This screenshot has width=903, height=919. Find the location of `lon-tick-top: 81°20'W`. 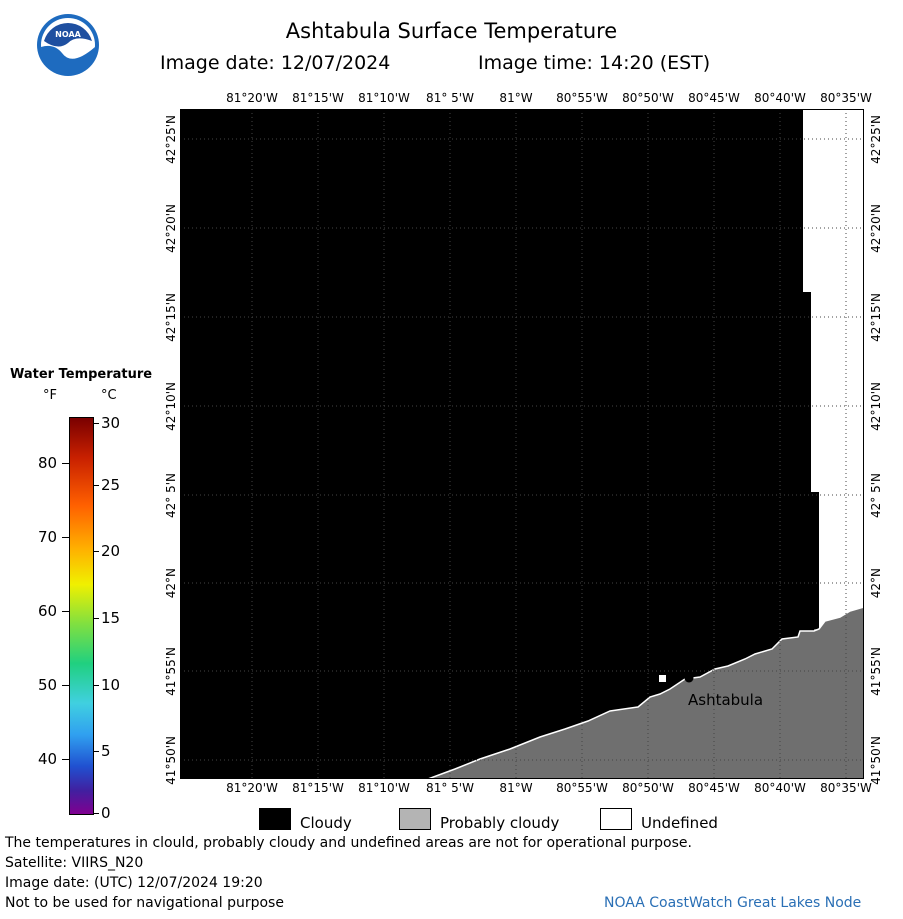

lon-tick-top: 81°20'W is located at coordinates (252, 98).